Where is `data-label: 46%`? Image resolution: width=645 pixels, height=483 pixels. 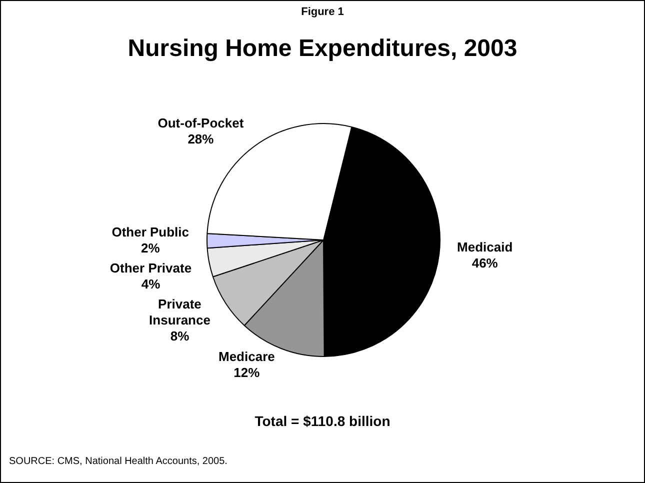
data-label: 46% is located at coordinates (485, 263).